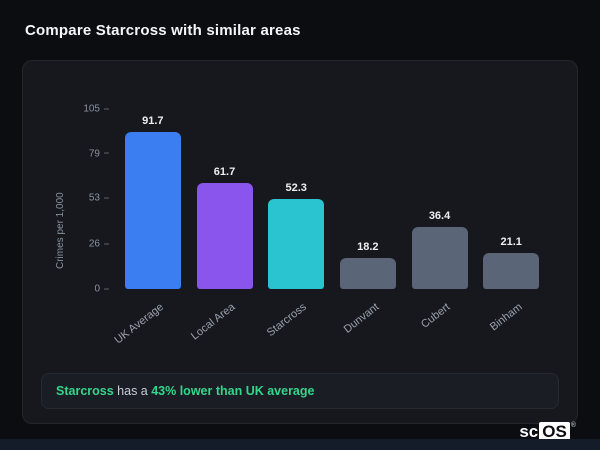 Image resolution: width=600 pixels, height=450 pixels. Describe the element at coordinates (440, 199) in the screenshot. I see `bar-group: 36.4` at that location.